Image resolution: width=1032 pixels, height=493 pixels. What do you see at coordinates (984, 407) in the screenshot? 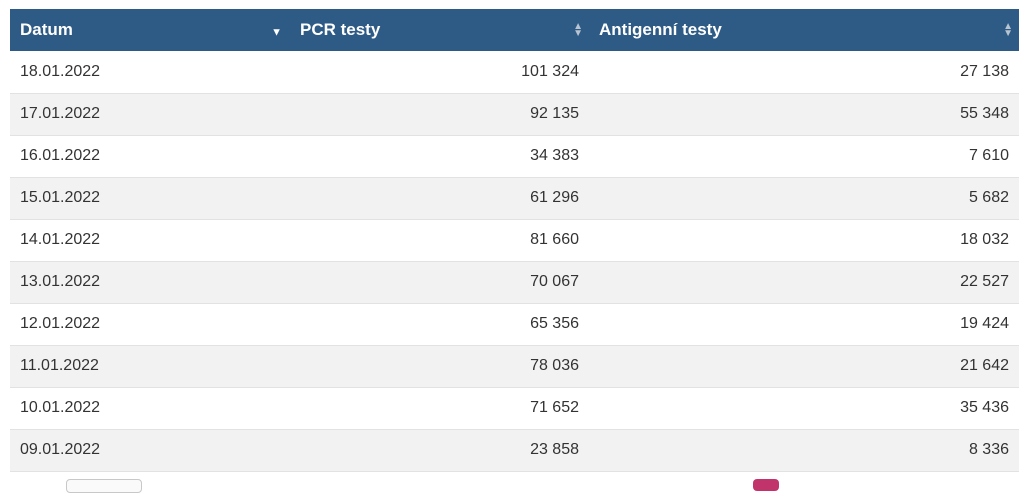
I see `antigen-cell: 35 436` at bounding box center [984, 407].